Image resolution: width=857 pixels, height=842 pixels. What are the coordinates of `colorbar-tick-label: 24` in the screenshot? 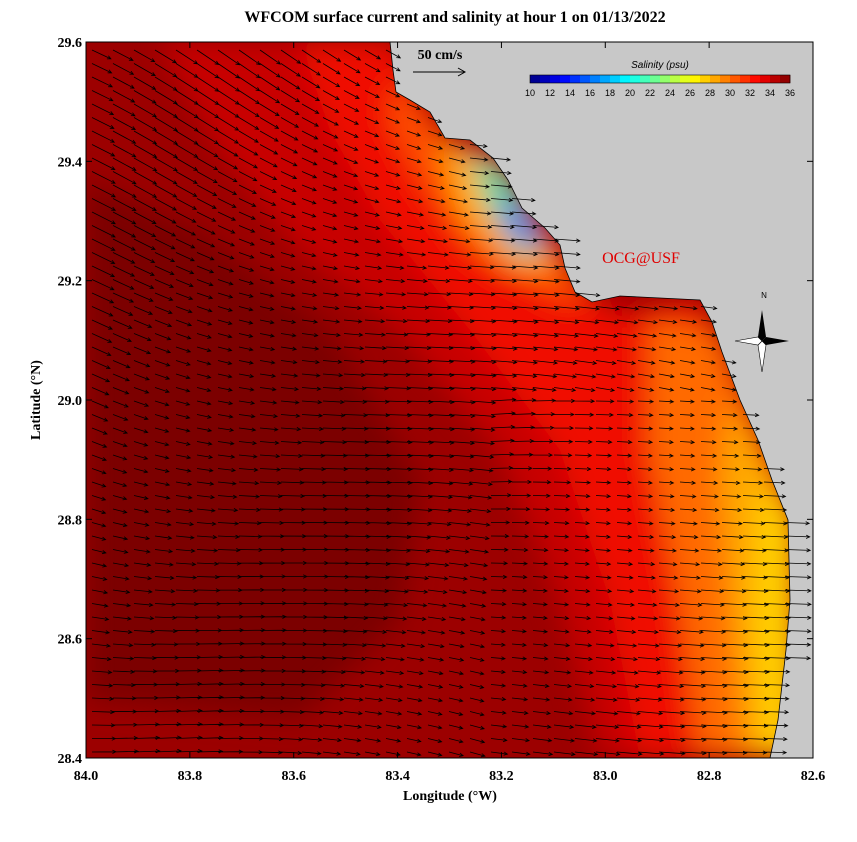 It's located at (670, 93).